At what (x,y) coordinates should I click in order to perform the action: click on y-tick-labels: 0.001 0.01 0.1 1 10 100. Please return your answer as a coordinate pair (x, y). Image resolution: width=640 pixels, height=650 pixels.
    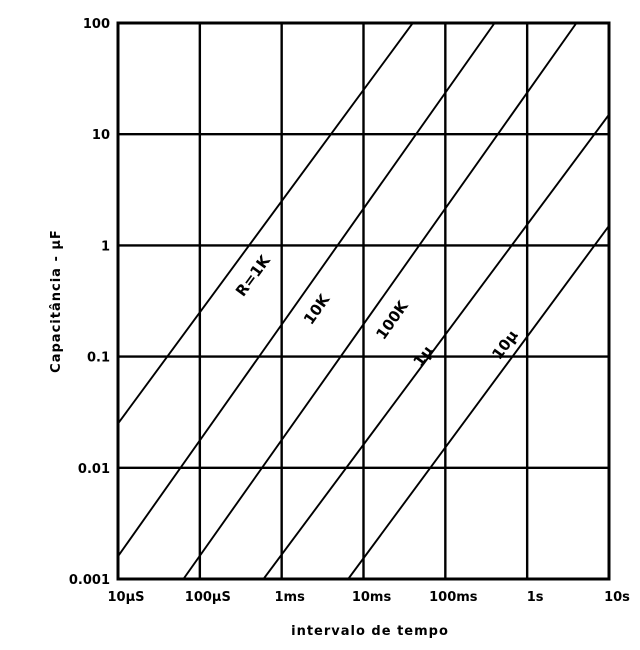
    Looking at the image, I should click on (89, 302).